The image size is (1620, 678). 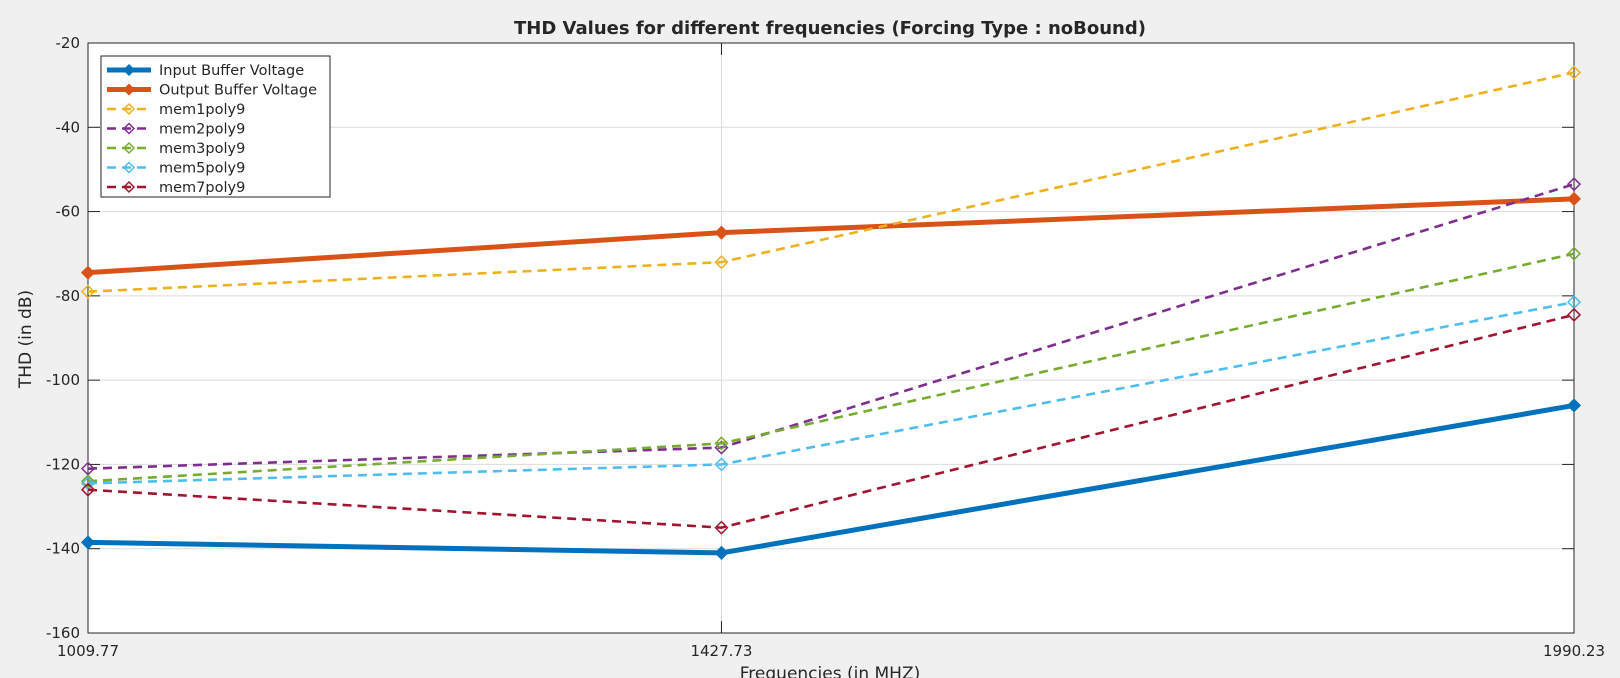 I want to click on legend-entry: mem5poly9, so click(x=176, y=169).